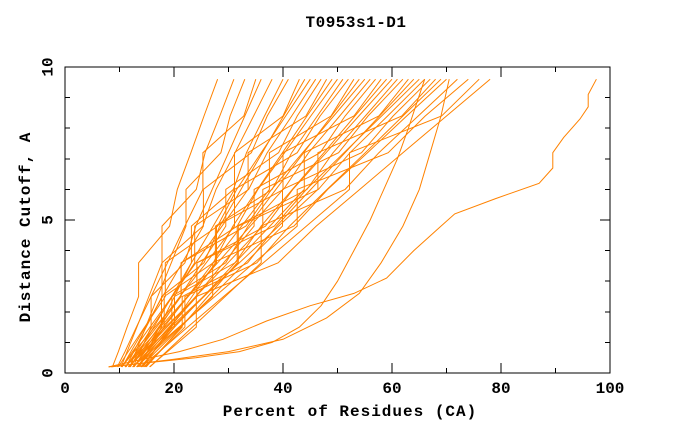 The image size is (680, 440). Describe the element at coordinates (49, 373) in the screenshot. I see `y-tick-label: 0` at that location.